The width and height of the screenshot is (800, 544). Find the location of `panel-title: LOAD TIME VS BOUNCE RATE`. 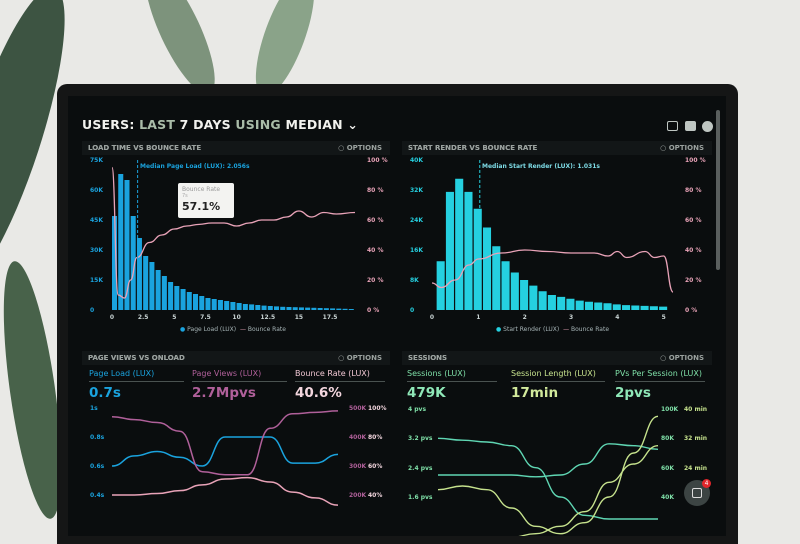

panel-title: LOAD TIME VS BOUNCE RATE is located at coordinates (145, 148).